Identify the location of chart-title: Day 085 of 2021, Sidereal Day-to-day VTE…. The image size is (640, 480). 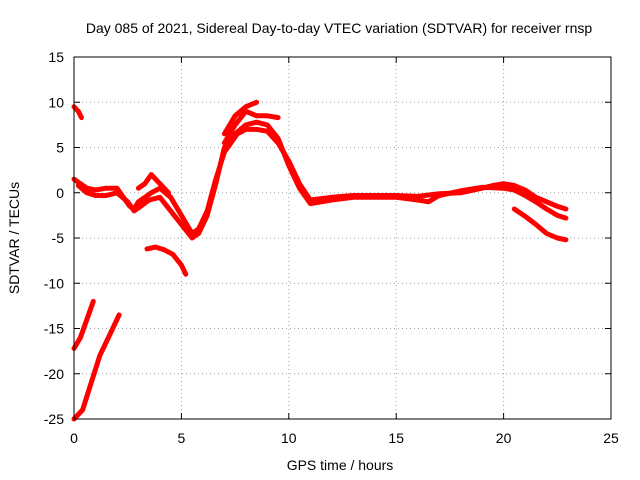
(339, 28).